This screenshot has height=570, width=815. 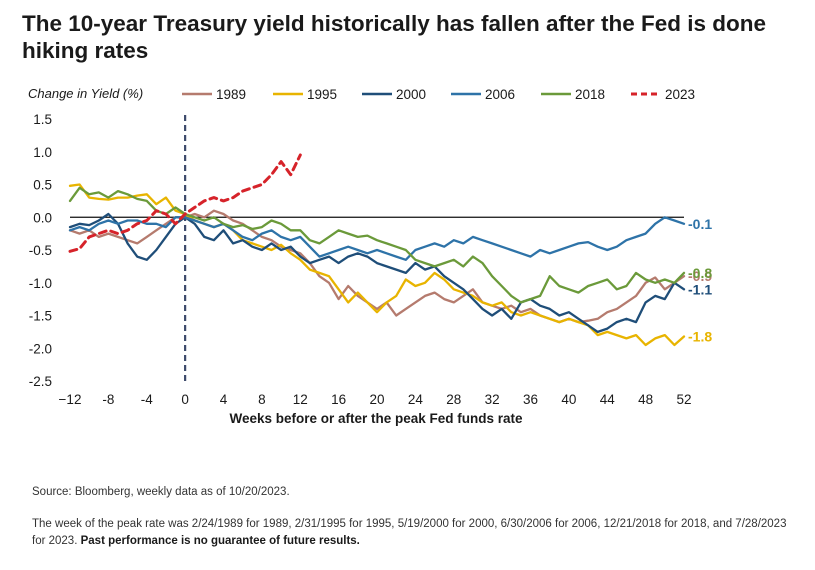 What do you see at coordinates (377, 238) in the screenshot?
I see `series-line-2006` at bounding box center [377, 238].